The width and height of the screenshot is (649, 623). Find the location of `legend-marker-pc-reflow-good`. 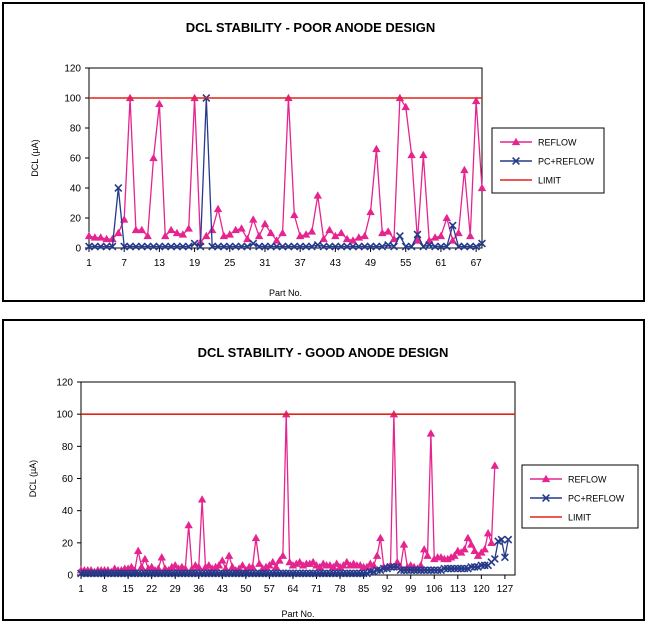

legend-marker-pc-reflow-good is located at coordinates (546, 498).